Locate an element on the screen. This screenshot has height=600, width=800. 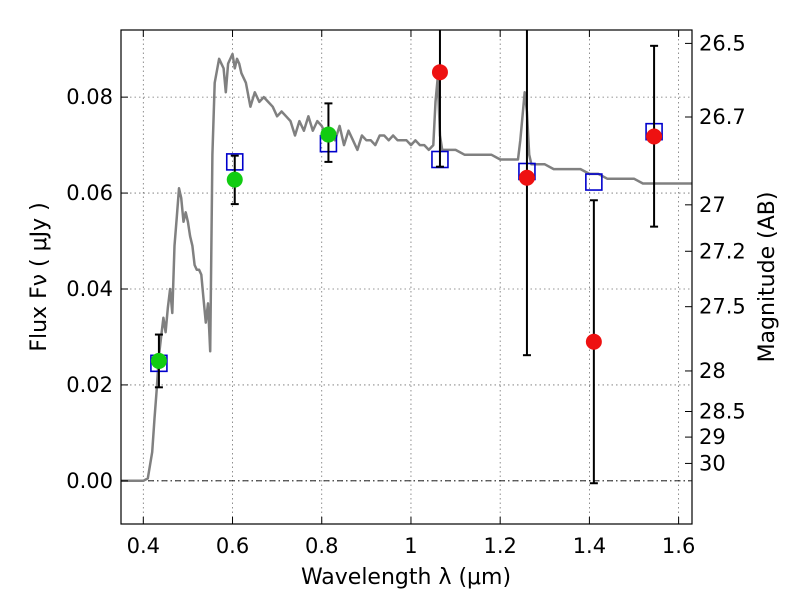
y-tick-label: 0.02 is located at coordinates (89, 385).